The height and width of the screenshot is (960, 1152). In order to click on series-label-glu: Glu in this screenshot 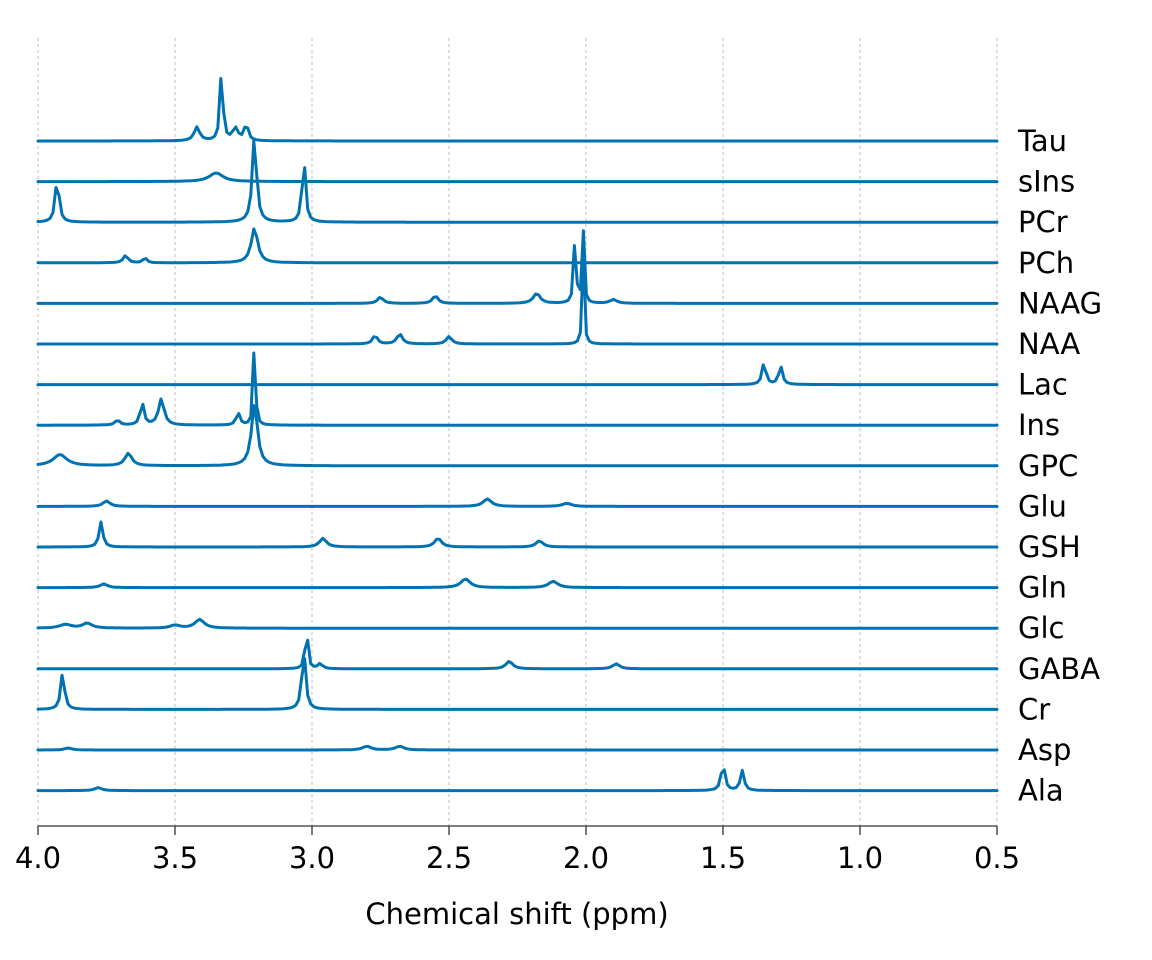, I will do `click(1042, 506)`.